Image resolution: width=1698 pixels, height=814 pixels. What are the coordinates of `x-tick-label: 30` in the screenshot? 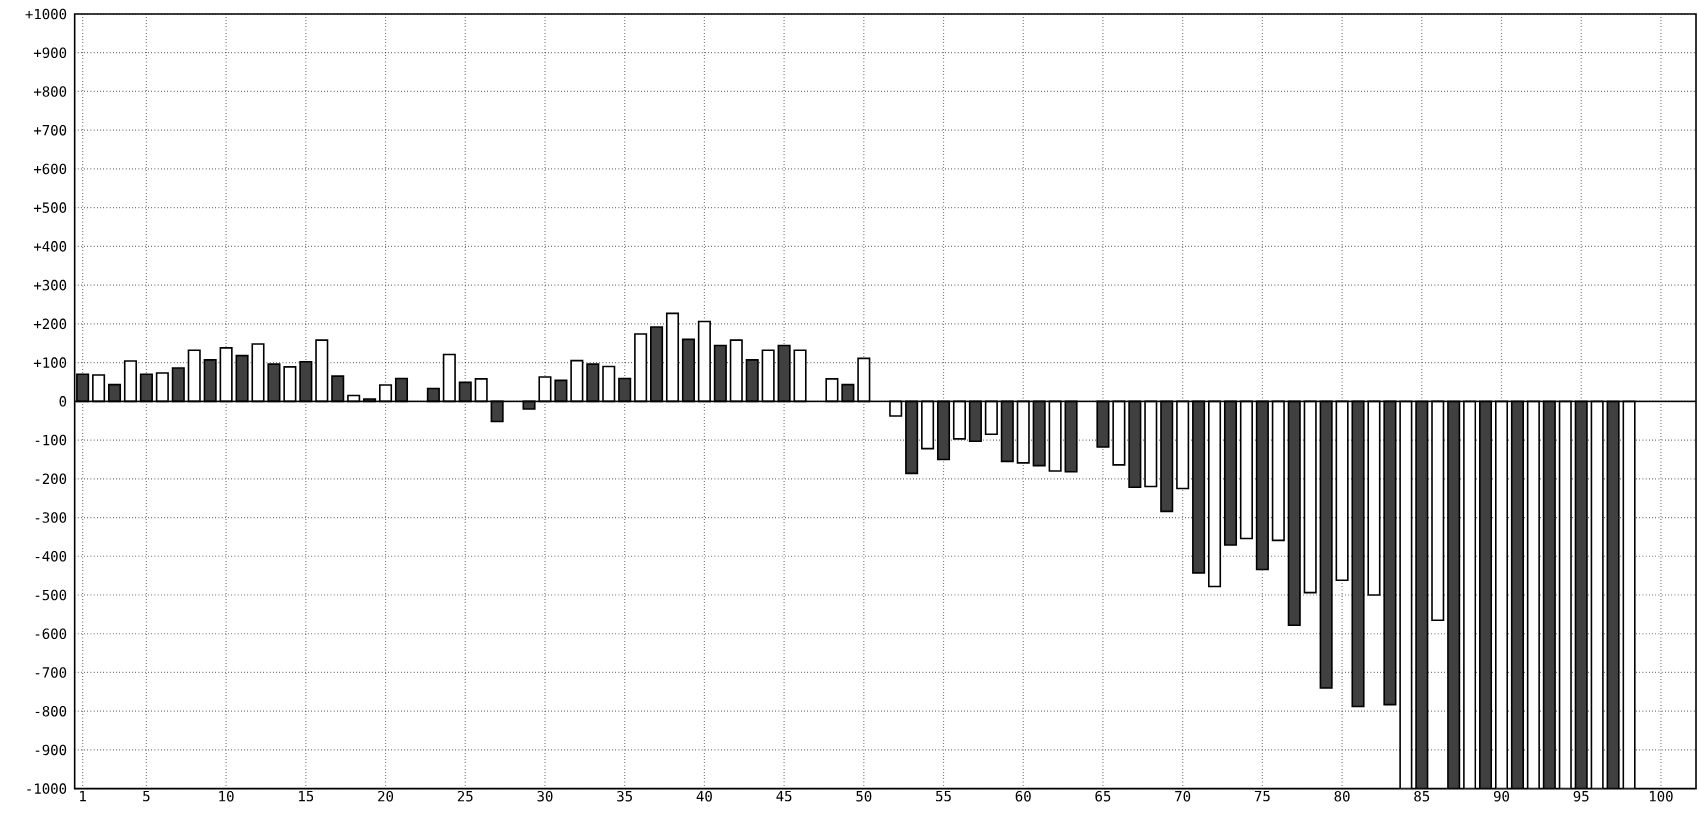 It's located at (545, 796).